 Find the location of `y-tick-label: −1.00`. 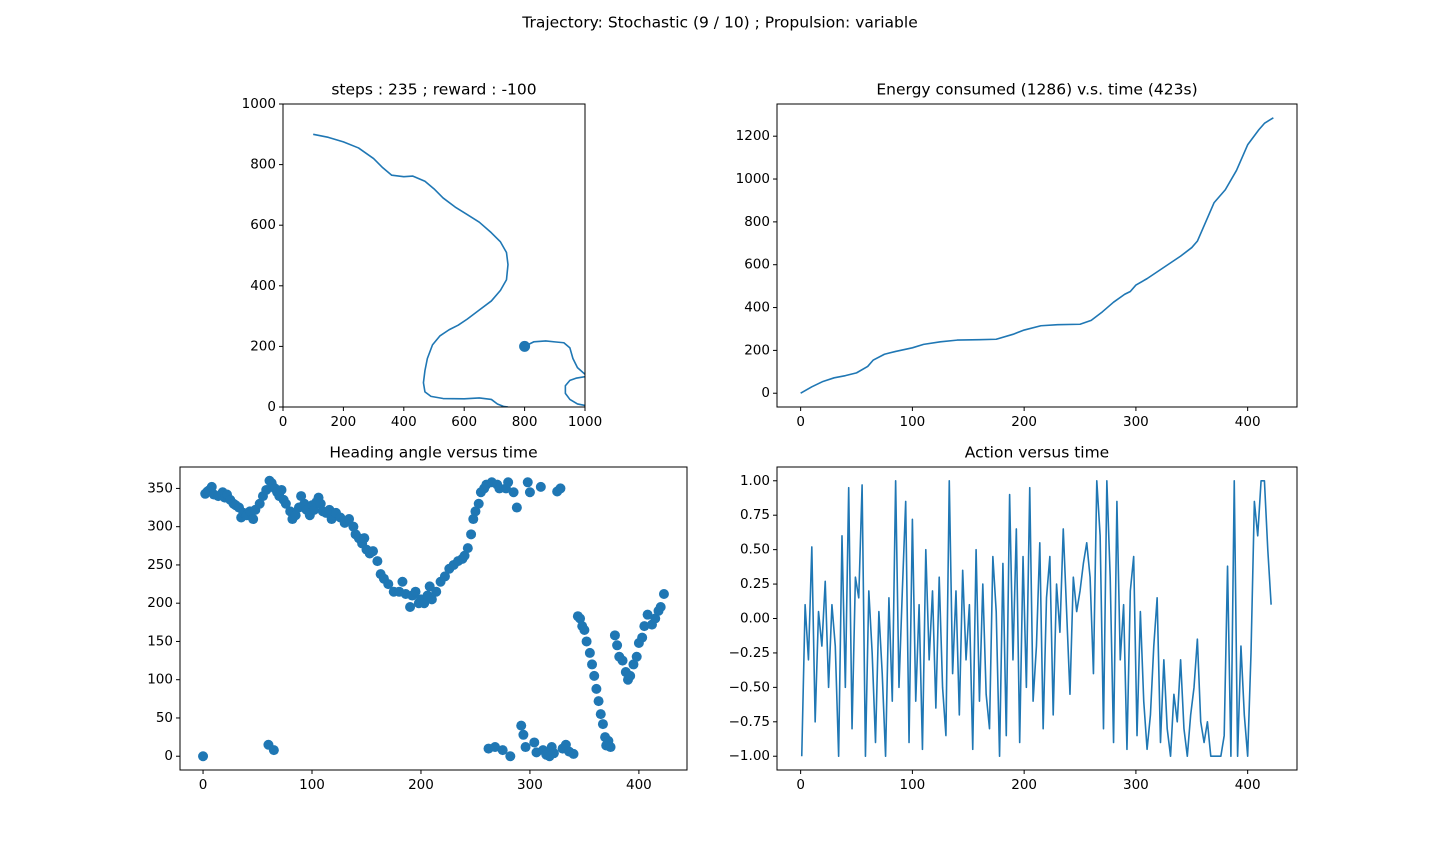

y-tick-label: −1.00 is located at coordinates (749, 756).